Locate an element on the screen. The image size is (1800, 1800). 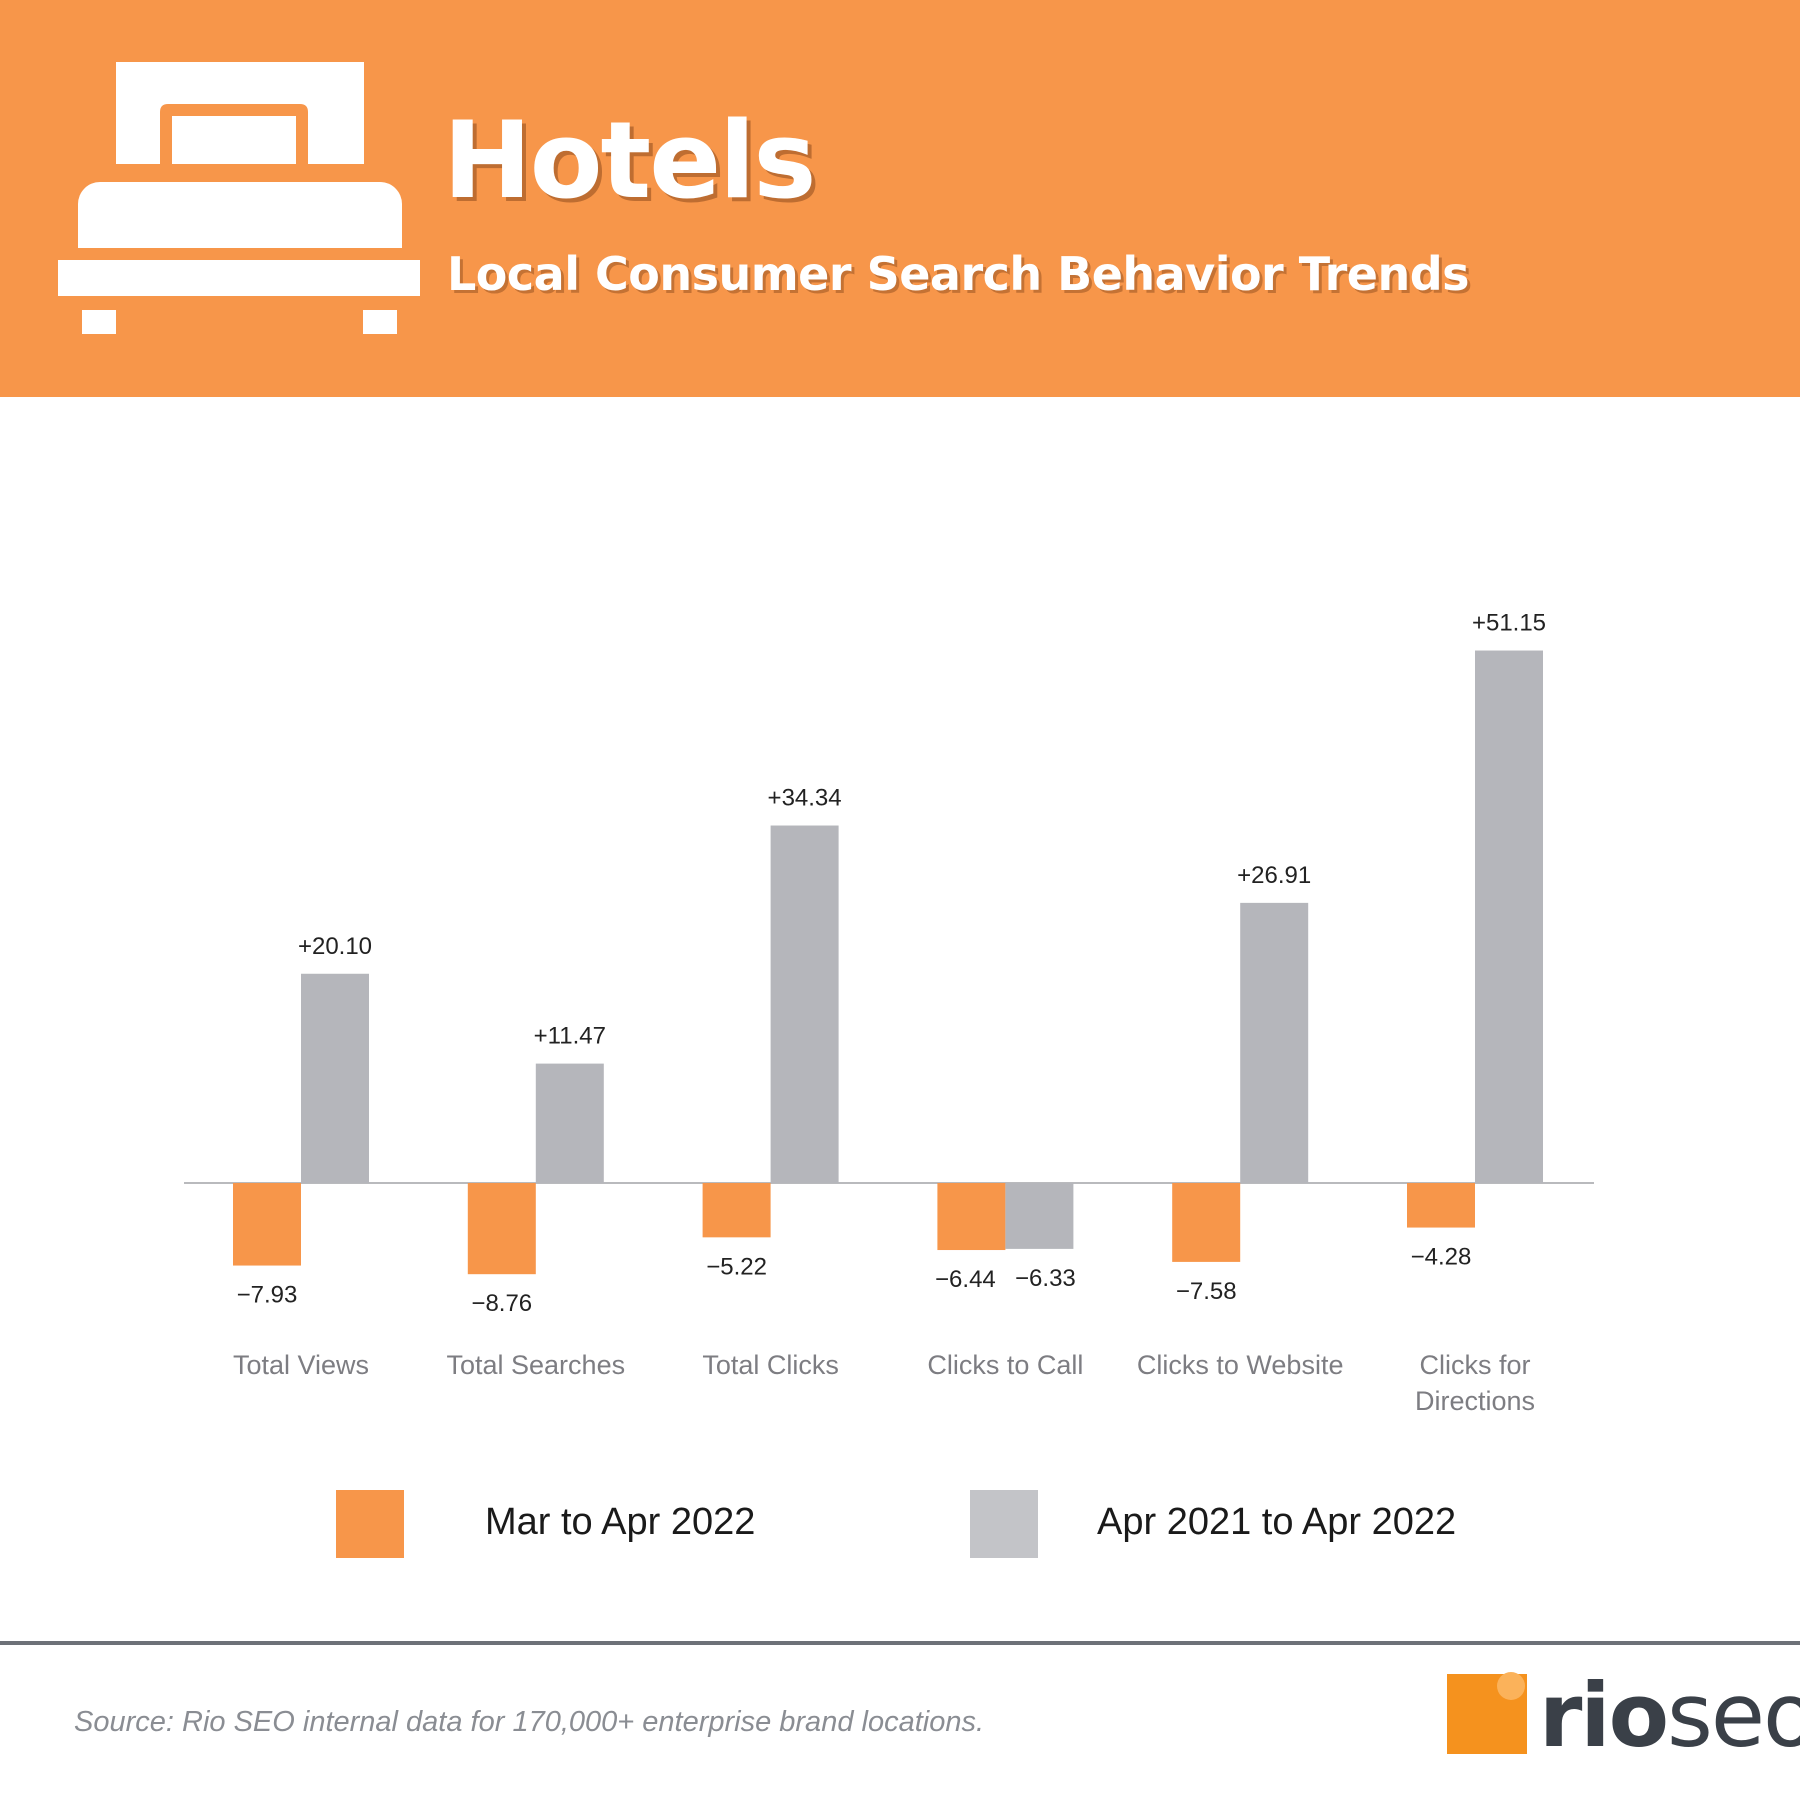
bar-total-clicks-mar-apr is located at coordinates (736, 1210).